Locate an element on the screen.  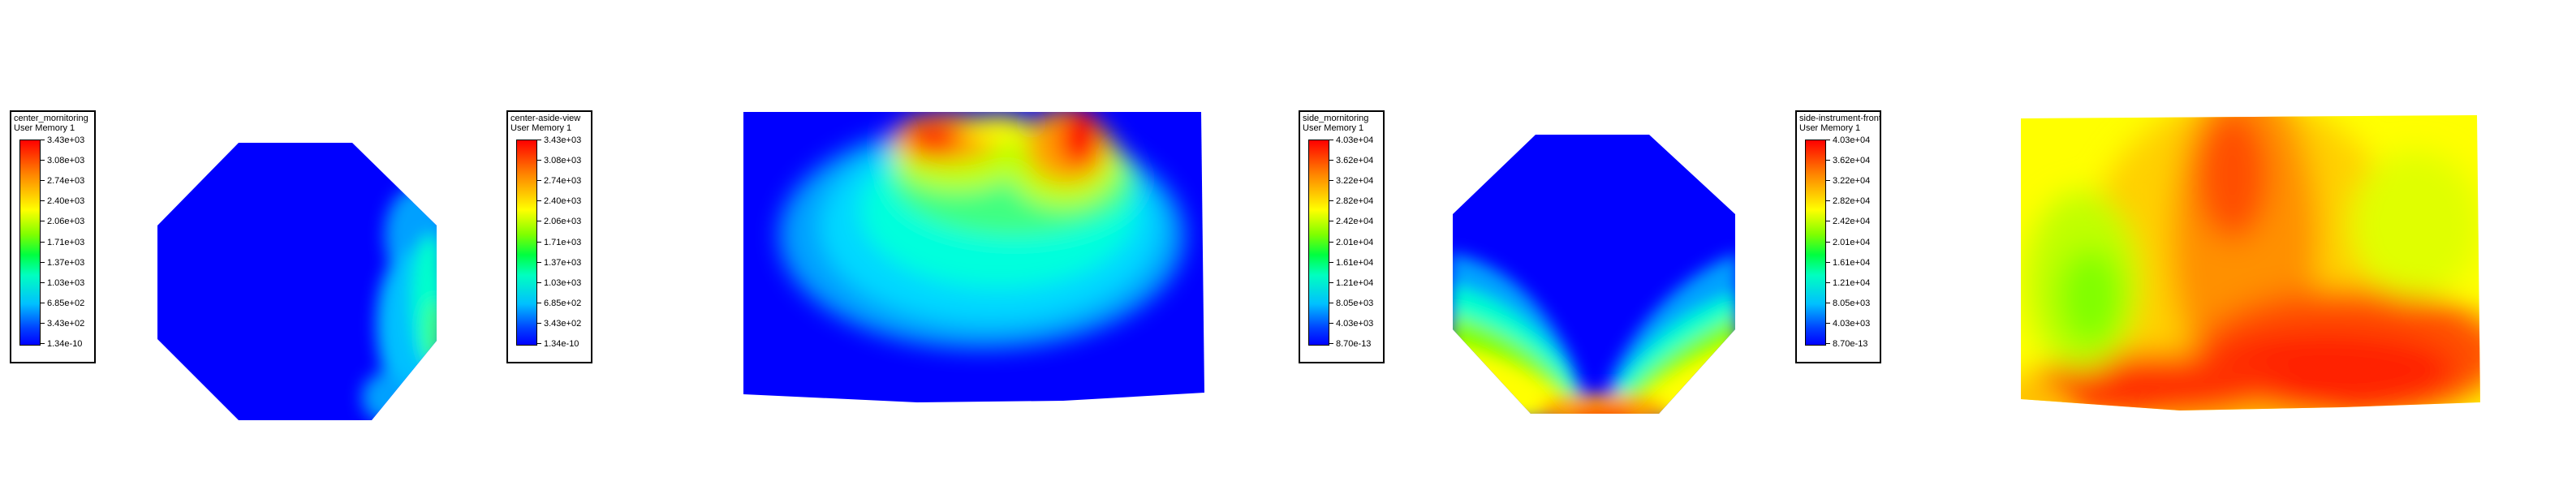
contour-plot-center-aside-view is located at coordinates (974, 257).